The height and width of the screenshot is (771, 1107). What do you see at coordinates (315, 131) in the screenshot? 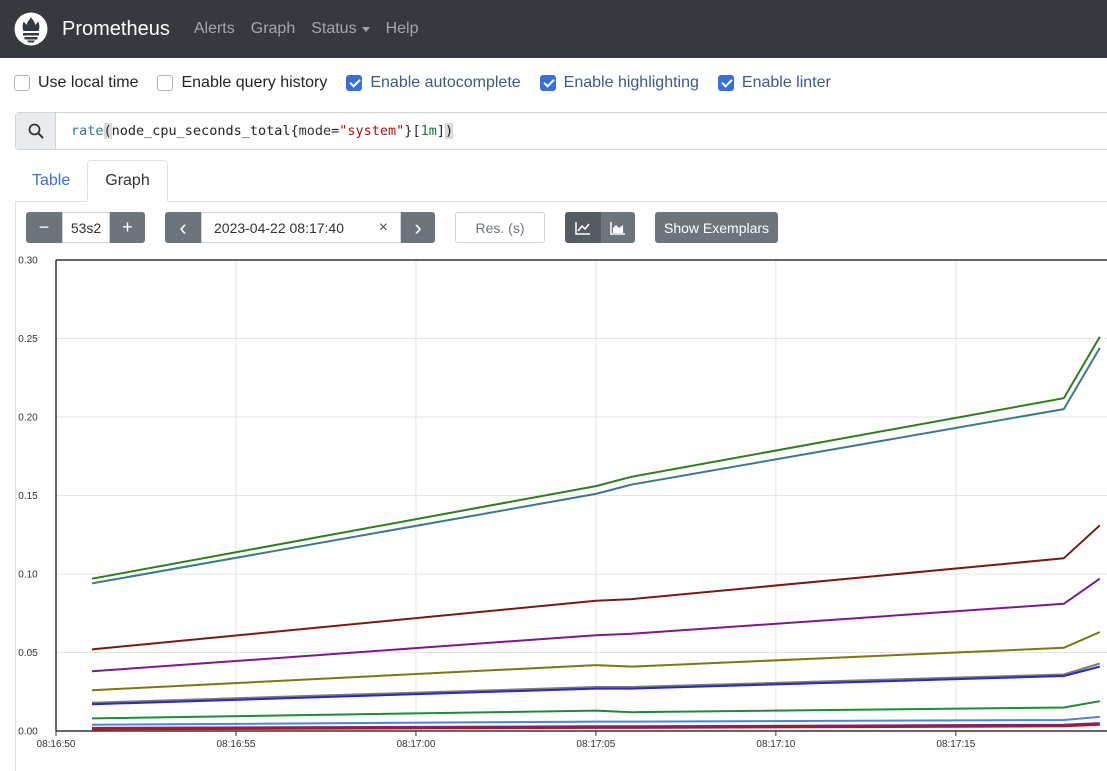
I see `expr-label-name: mode` at bounding box center [315, 131].